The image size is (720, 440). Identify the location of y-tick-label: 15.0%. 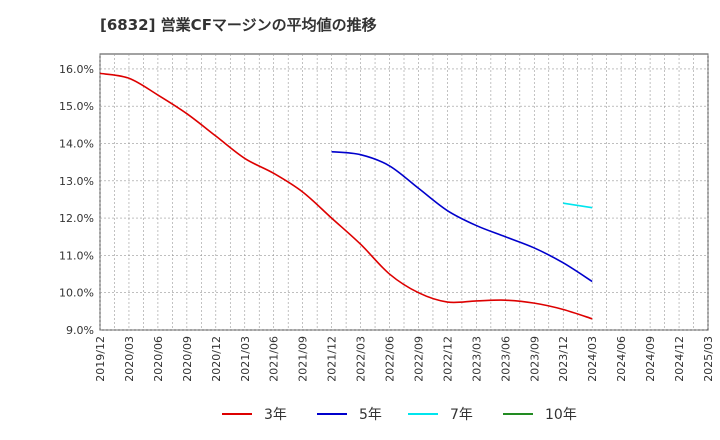
(76, 106).